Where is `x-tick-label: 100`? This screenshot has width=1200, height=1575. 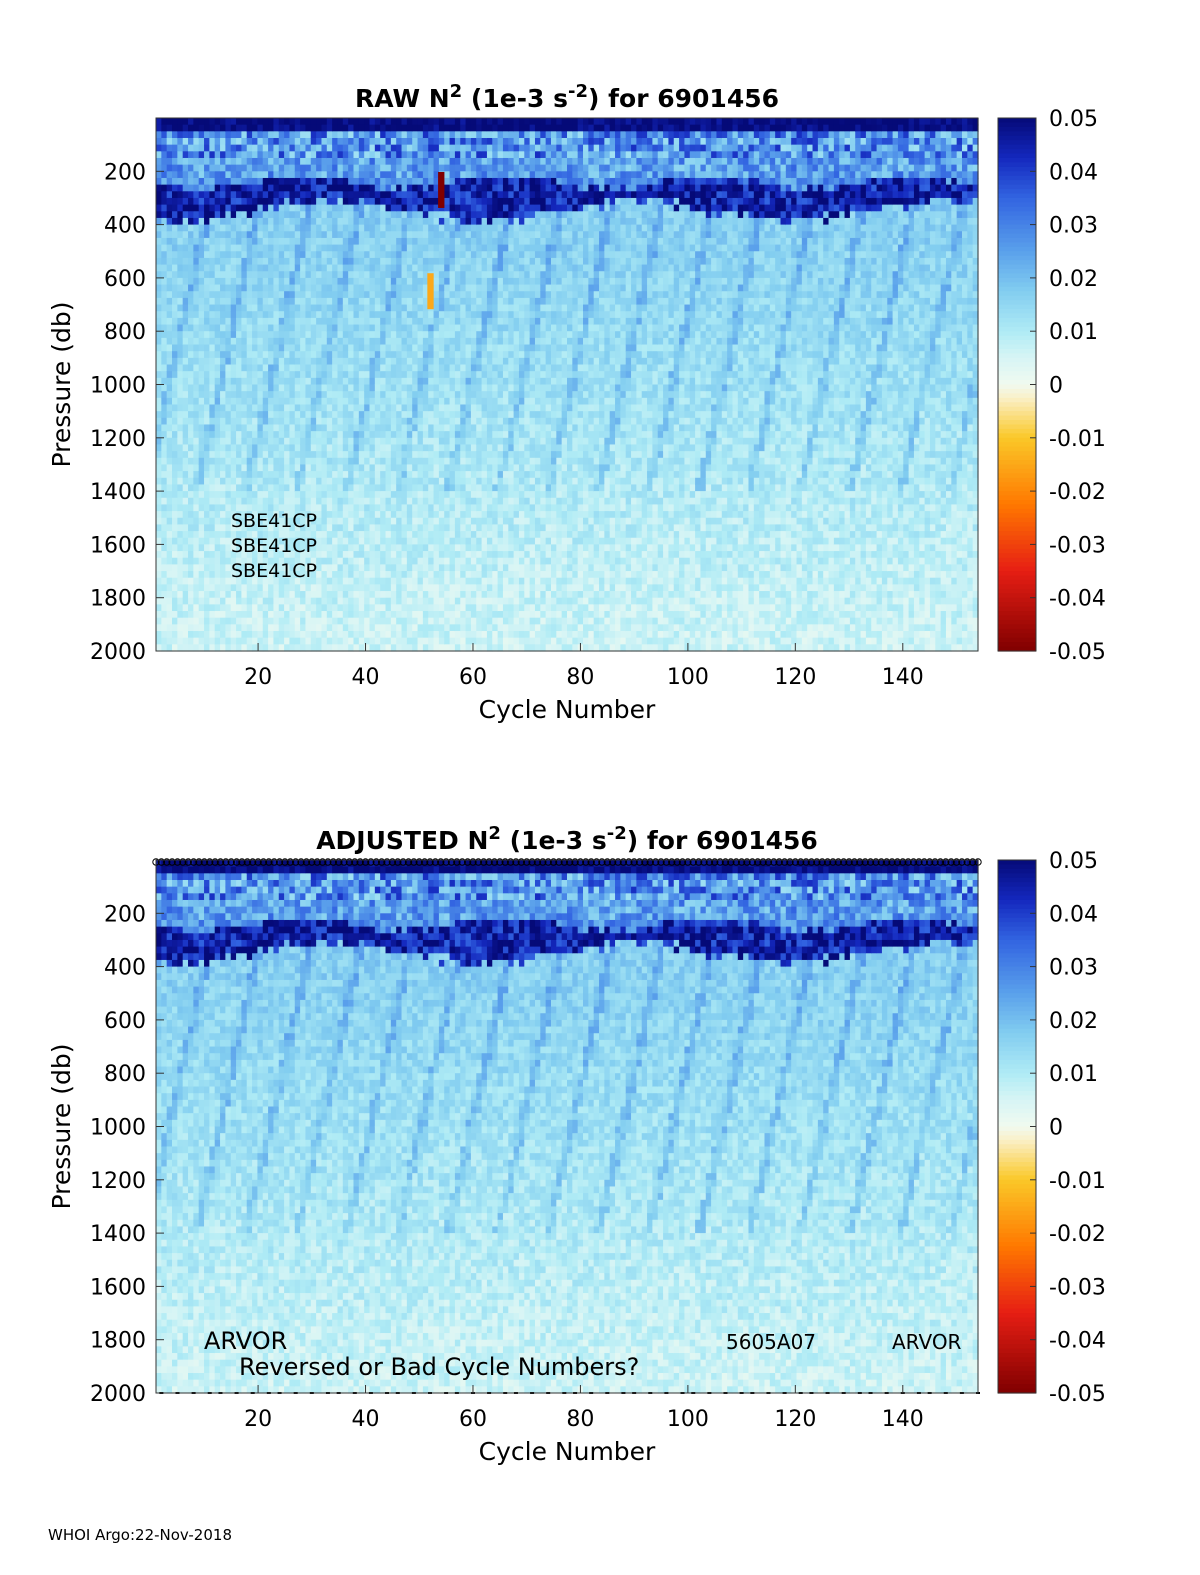
x-tick-label: 100 is located at coordinates (688, 677).